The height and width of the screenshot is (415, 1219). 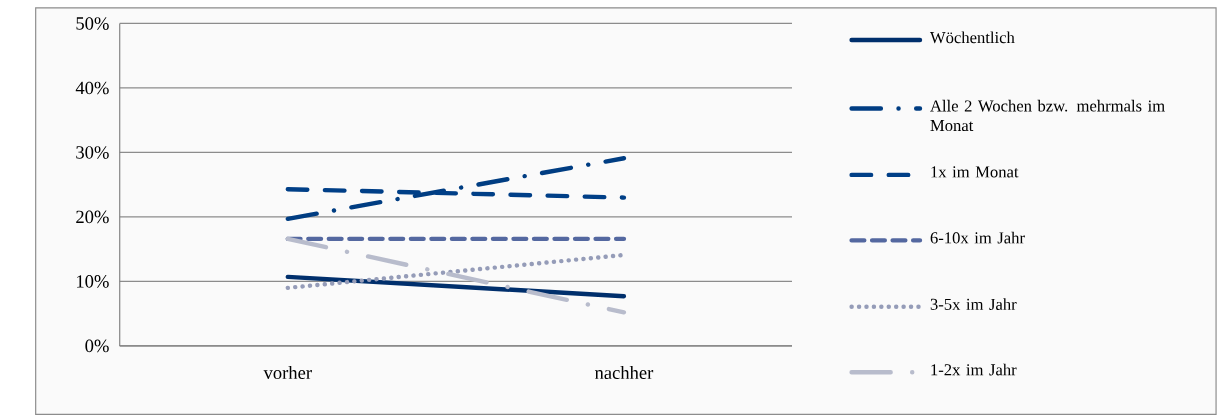 What do you see at coordinates (97, 346) in the screenshot?
I see `y-tick-label: 0%` at bounding box center [97, 346].